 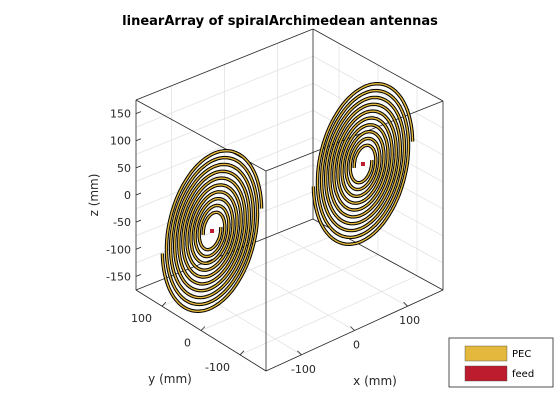 What do you see at coordinates (523, 374) in the screenshot?
I see `legend-label-feed: feed` at bounding box center [523, 374].